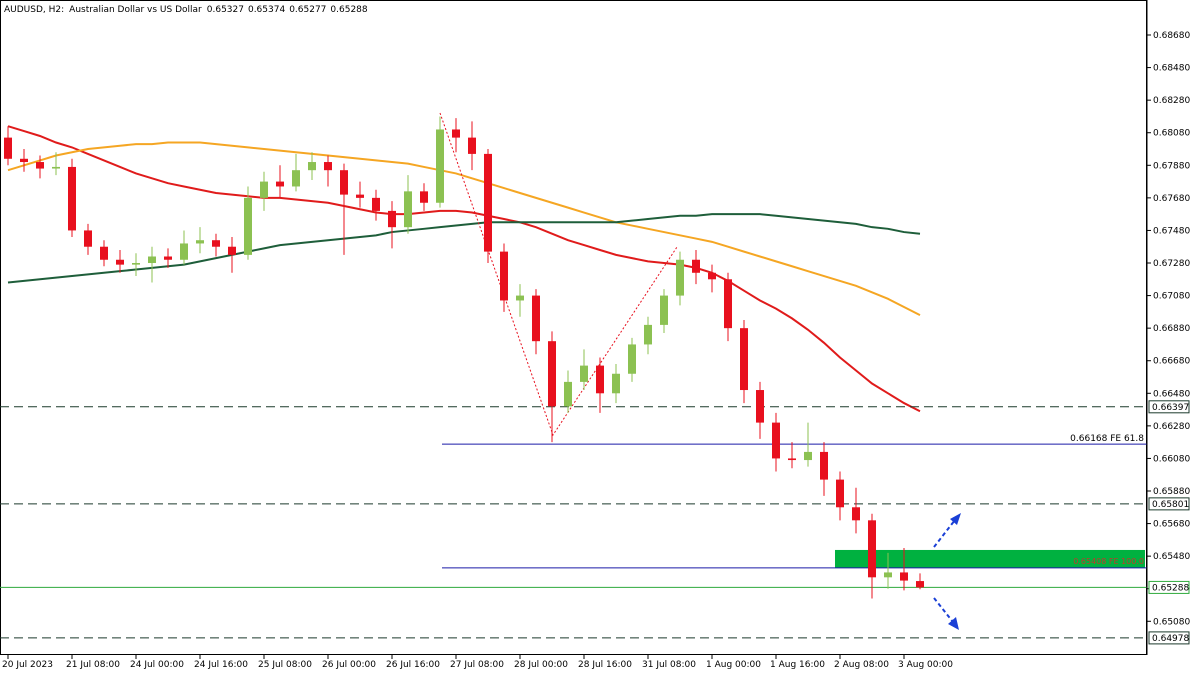 The width and height of the screenshot is (1200, 675). Describe the element at coordinates (1170, 408) in the screenshot. I see `level-label: 0.66397` at that location.